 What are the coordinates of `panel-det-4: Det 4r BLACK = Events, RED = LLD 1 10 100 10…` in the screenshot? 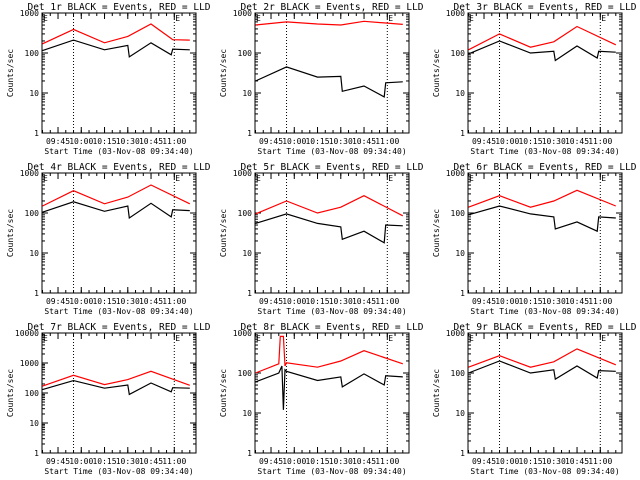 It's located at (108, 239).